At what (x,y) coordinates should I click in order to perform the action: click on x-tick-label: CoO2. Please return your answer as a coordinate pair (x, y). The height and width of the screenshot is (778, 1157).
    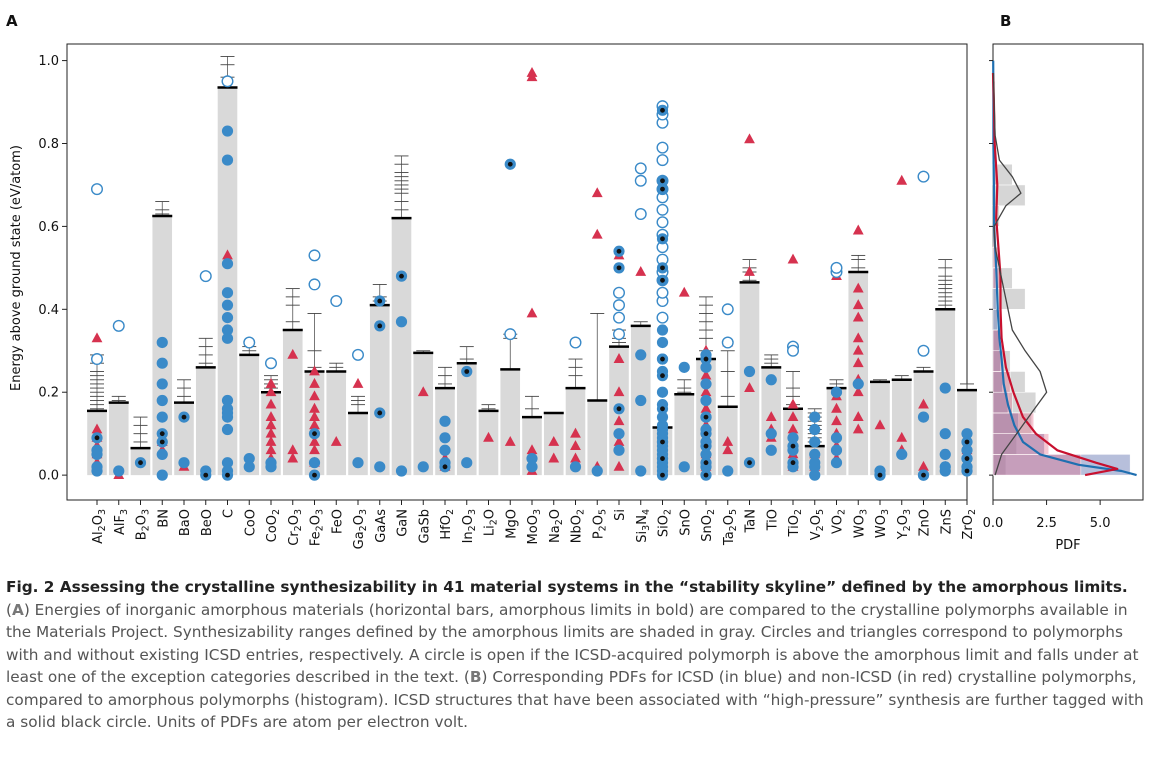
    Looking at the image, I should click on (273, 525).